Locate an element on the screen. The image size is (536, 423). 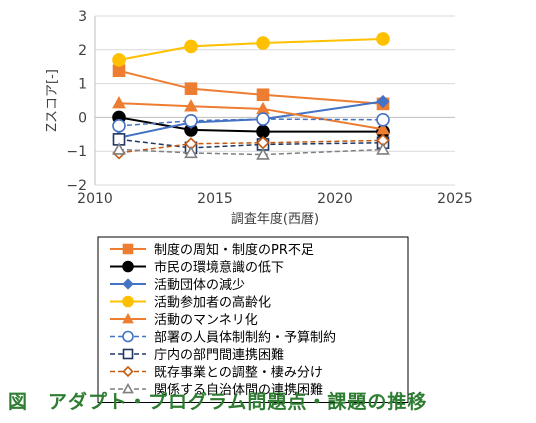
legend-item: 活動団体の減少 is located at coordinates (177, 285).